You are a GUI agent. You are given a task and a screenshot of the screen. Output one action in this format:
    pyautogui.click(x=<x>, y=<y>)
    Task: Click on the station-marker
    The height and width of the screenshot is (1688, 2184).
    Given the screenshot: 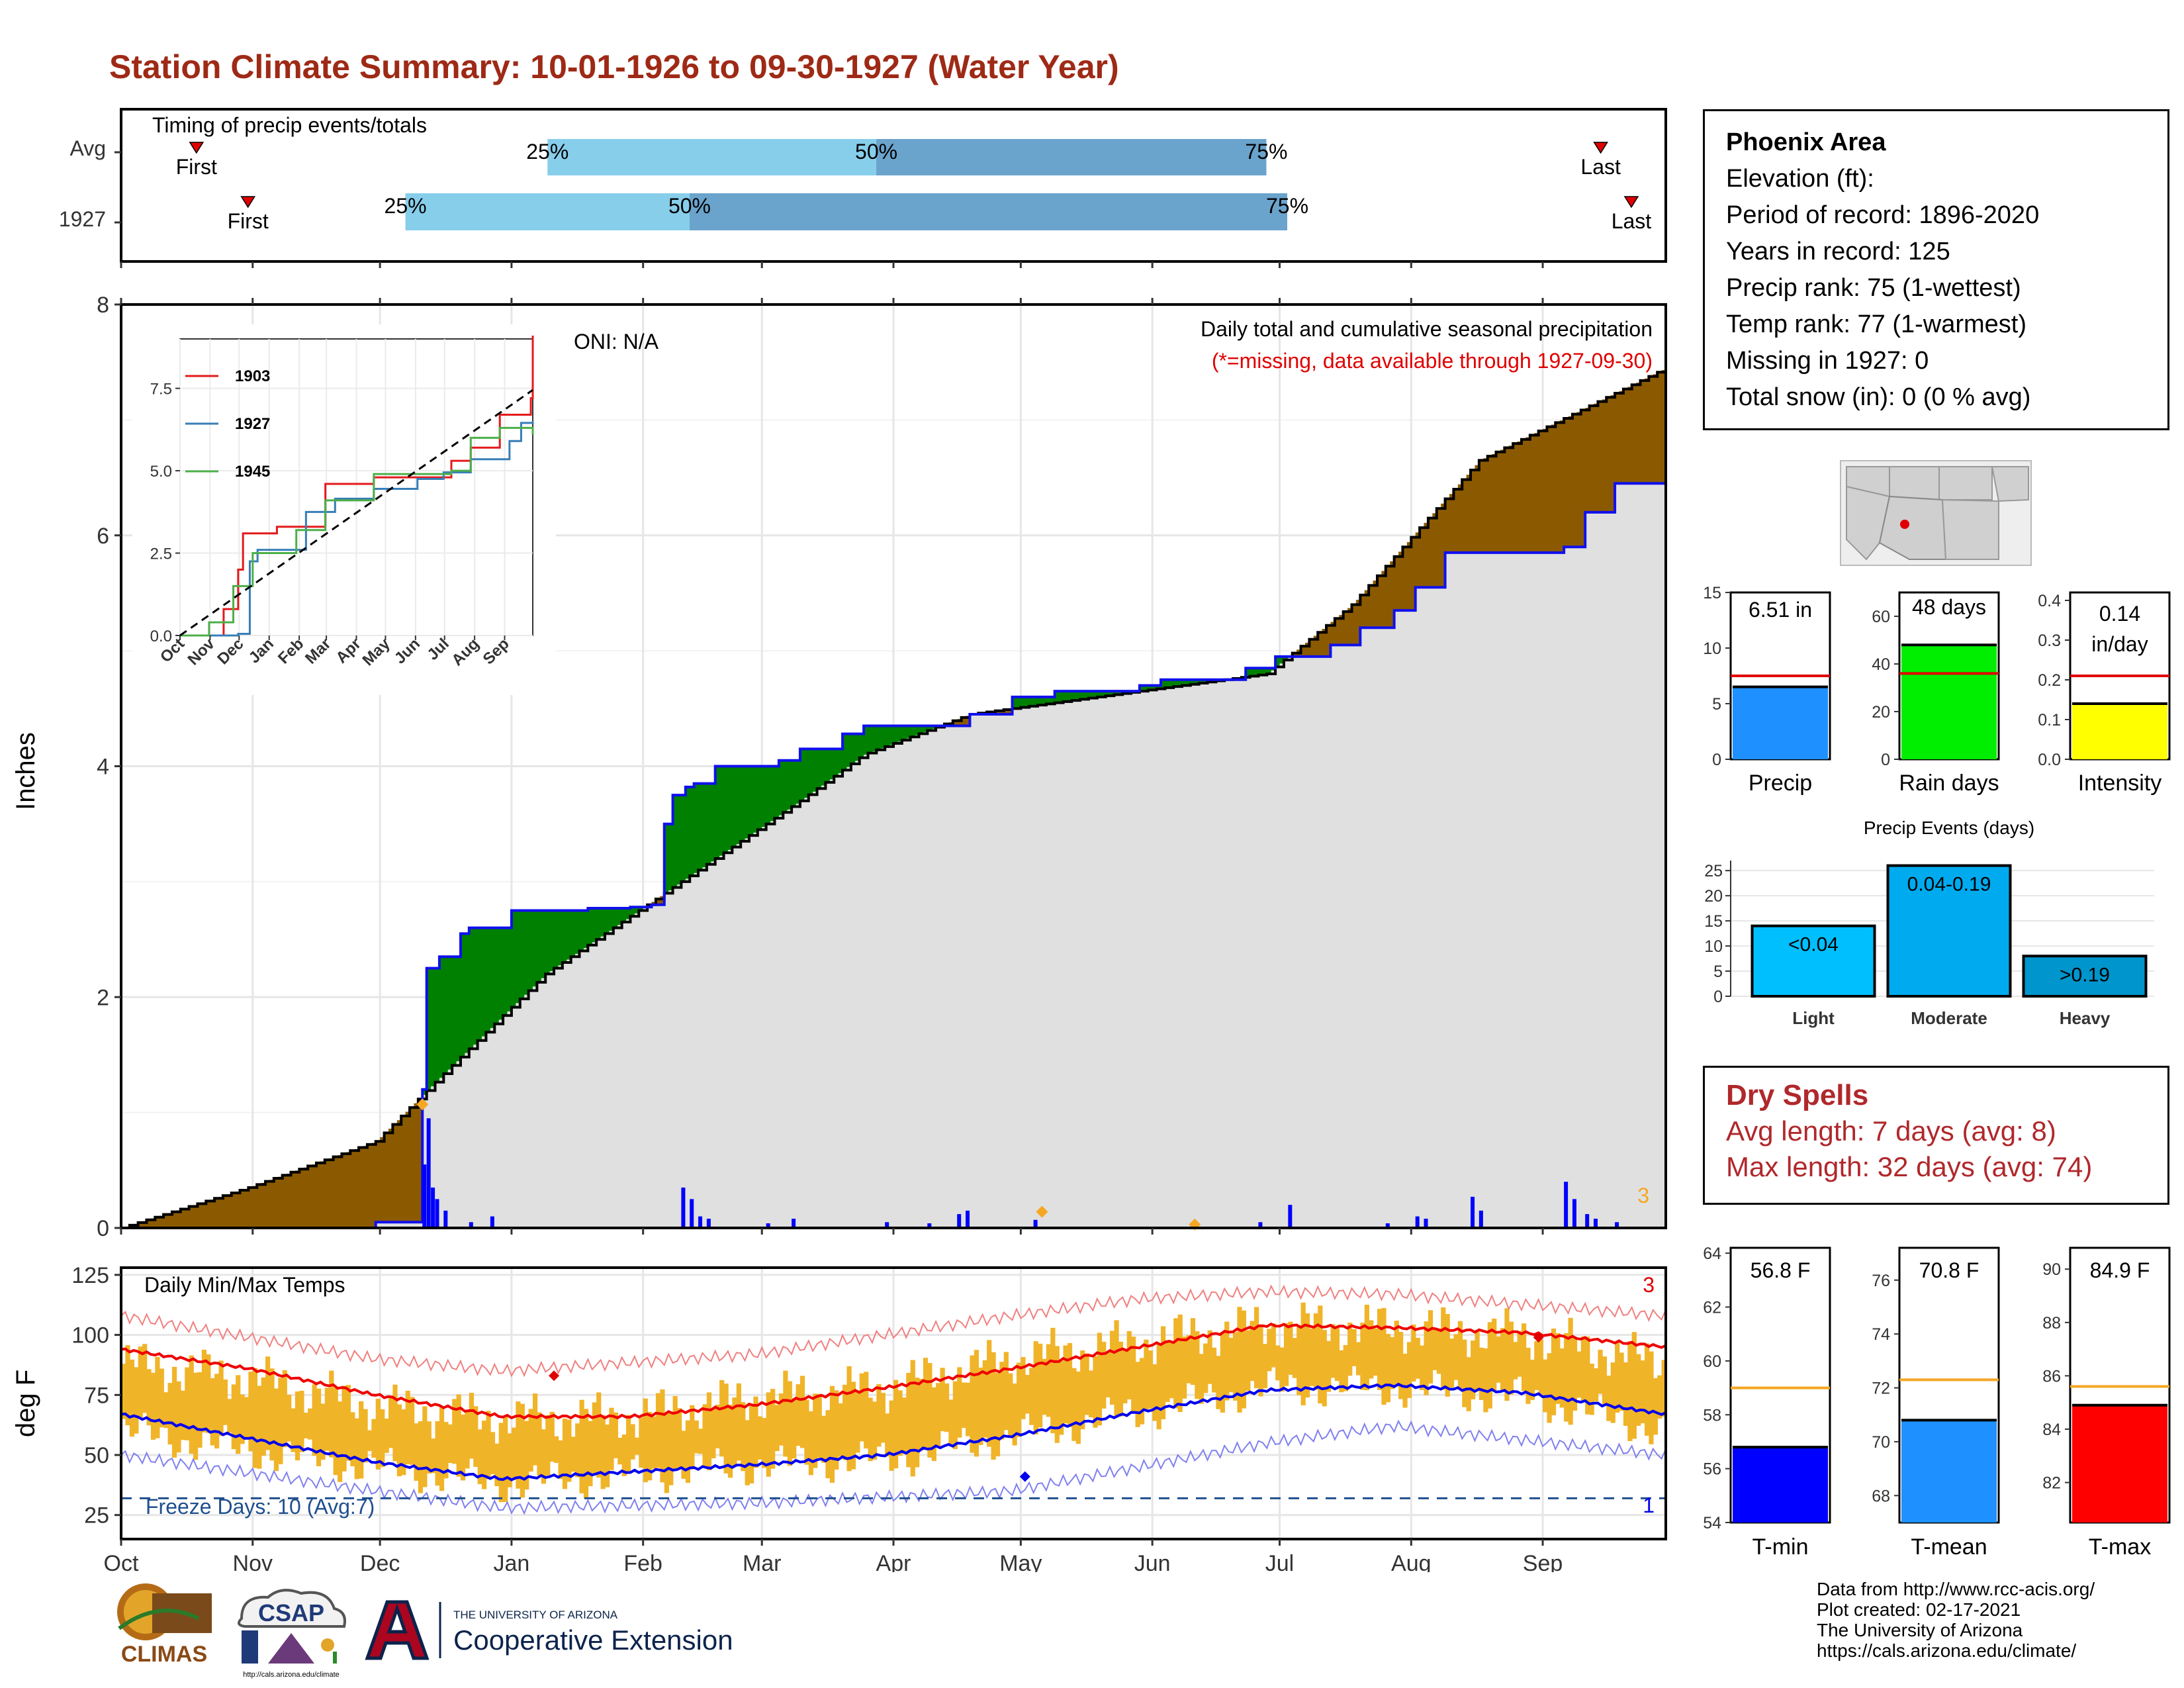 What is the action you would take?
    pyautogui.click(x=1905, y=524)
    